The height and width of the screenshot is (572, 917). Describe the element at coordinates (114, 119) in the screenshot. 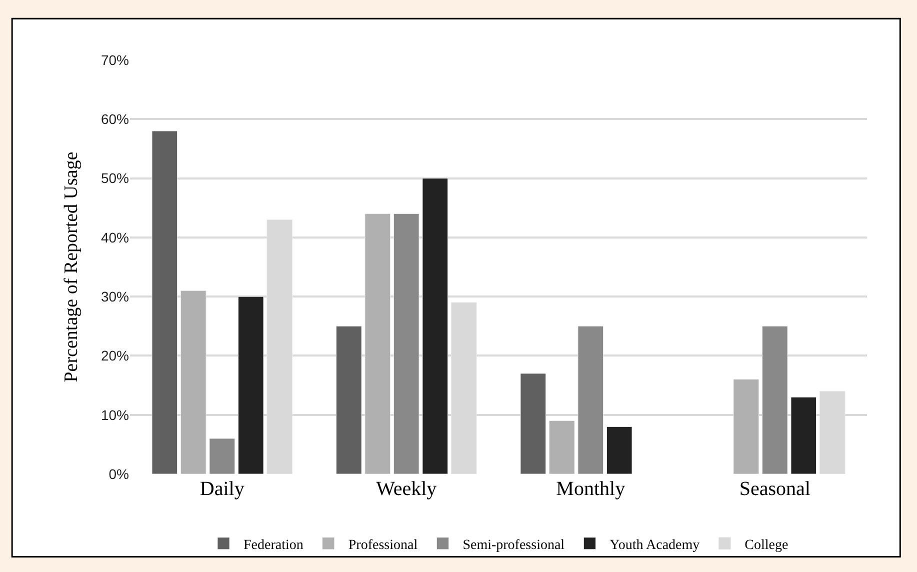

I see `y-tick-label: 60%` at that location.